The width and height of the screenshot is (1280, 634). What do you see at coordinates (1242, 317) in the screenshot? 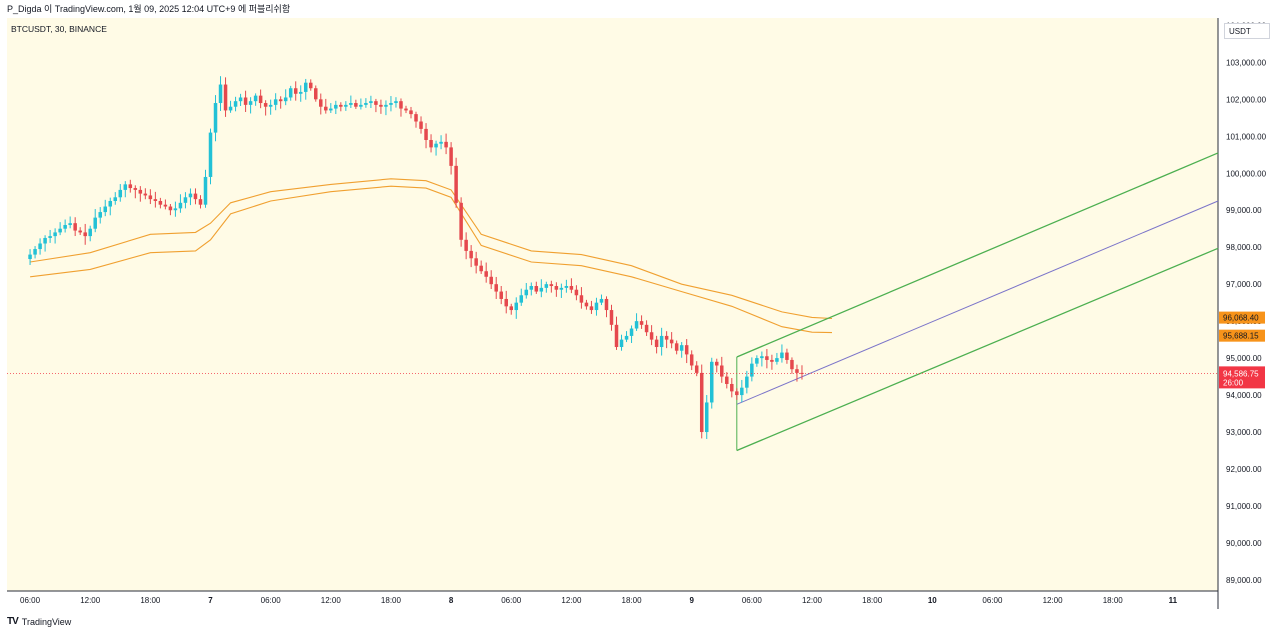
I see `band-price-tag: 96,068.40` at bounding box center [1242, 317].